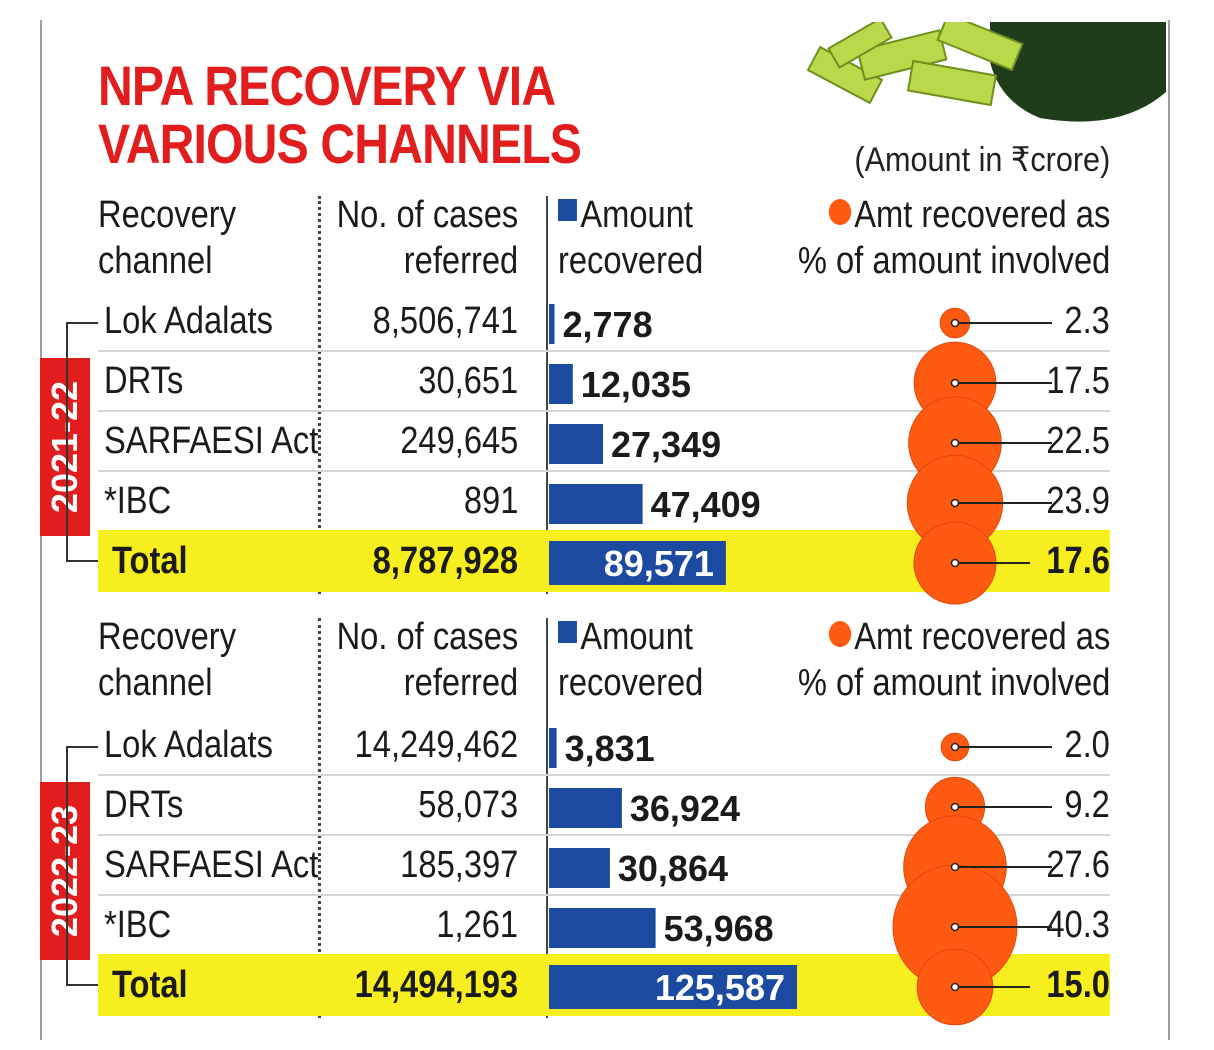  Describe the element at coordinates (1078, 561) in the screenshot. I see `pct-total: 17.6` at that location.